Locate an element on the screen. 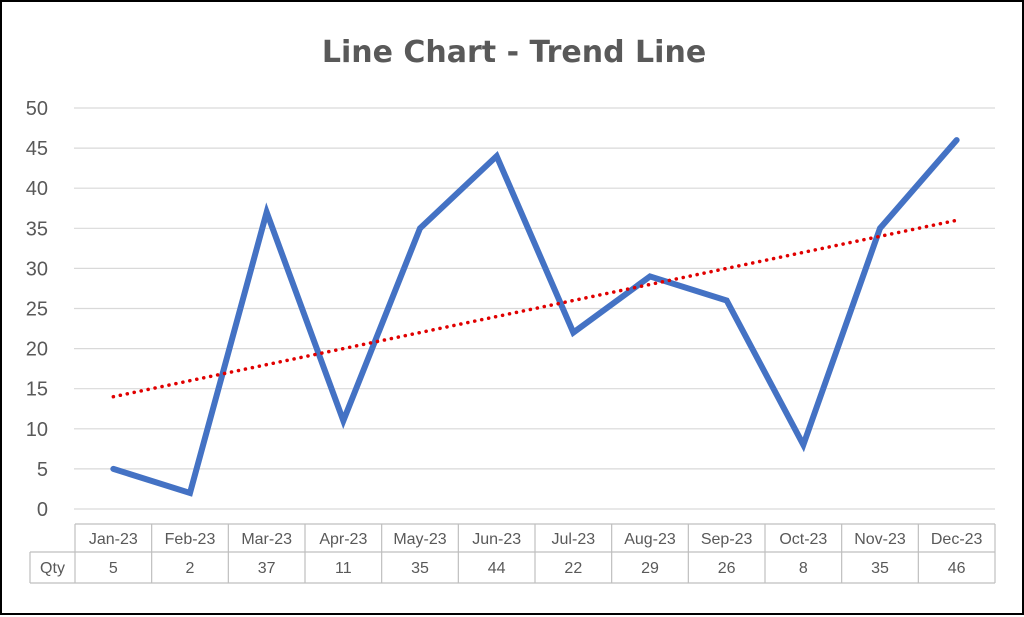 This screenshot has width=1024, height=617. y-tick-label: 25 is located at coordinates (37, 310).